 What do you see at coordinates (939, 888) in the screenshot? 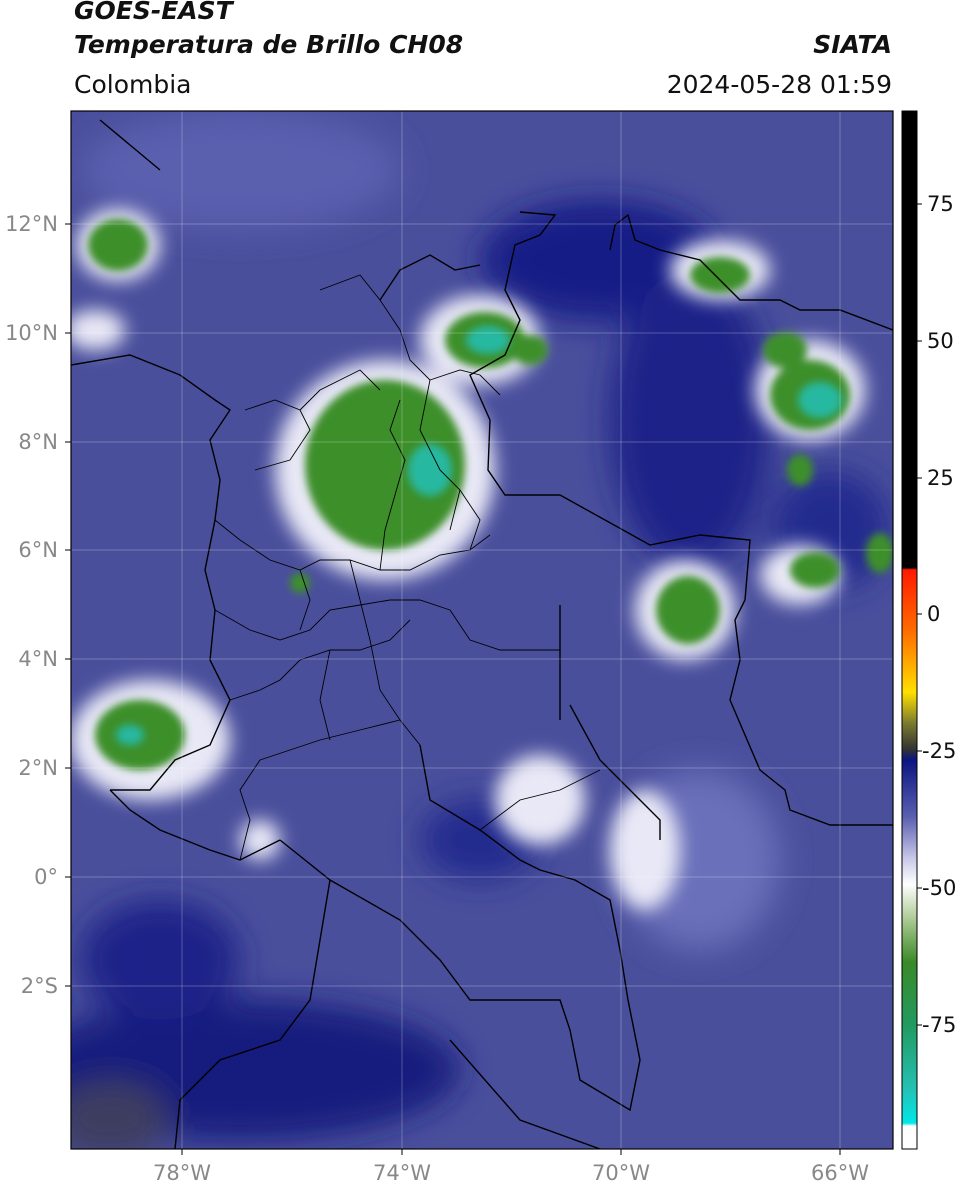
I see `colorbar-label-neg50: -50` at bounding box center [939, 888].